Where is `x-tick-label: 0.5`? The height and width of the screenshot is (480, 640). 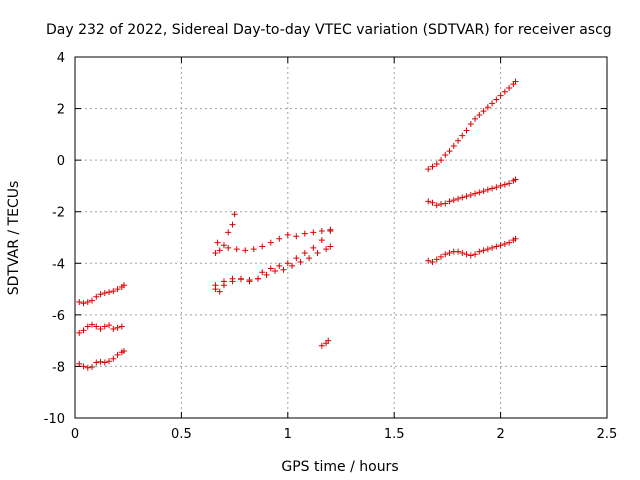
x-tick-label: 0.5 is located at coordinates (181, 434).